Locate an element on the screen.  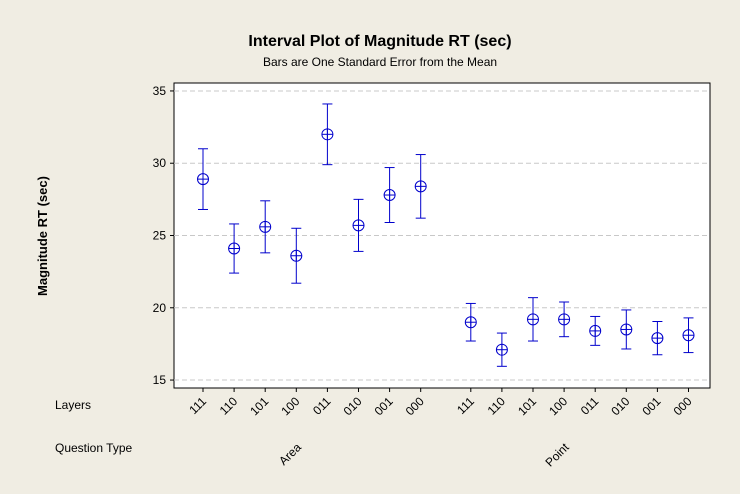
y-tick-label: 25 is located at coordinates (160, 236).